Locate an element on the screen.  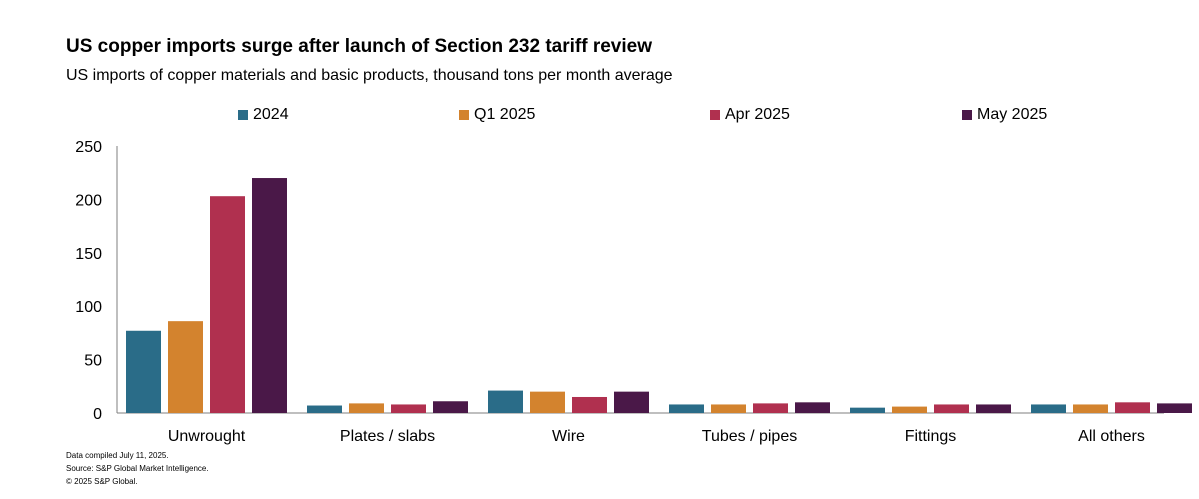
bar-tubes-pipes-may-2025 is located at coordinates (812, 407).